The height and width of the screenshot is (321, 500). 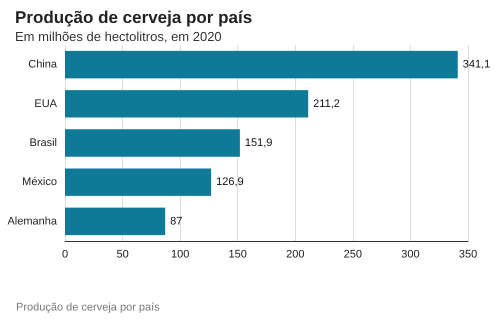 I want to click on data-label: 341,1, so click(x=476, y=64).